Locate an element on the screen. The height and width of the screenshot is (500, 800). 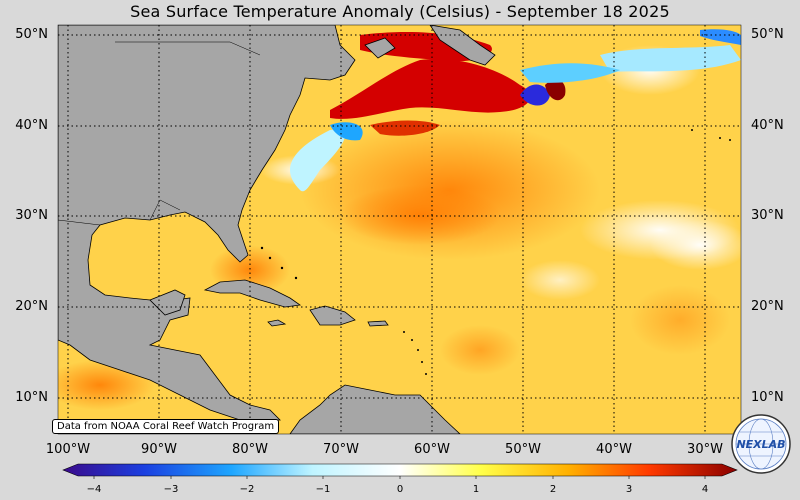
lat-label-50n-left: 50°N is located at coordinates (31, 34).